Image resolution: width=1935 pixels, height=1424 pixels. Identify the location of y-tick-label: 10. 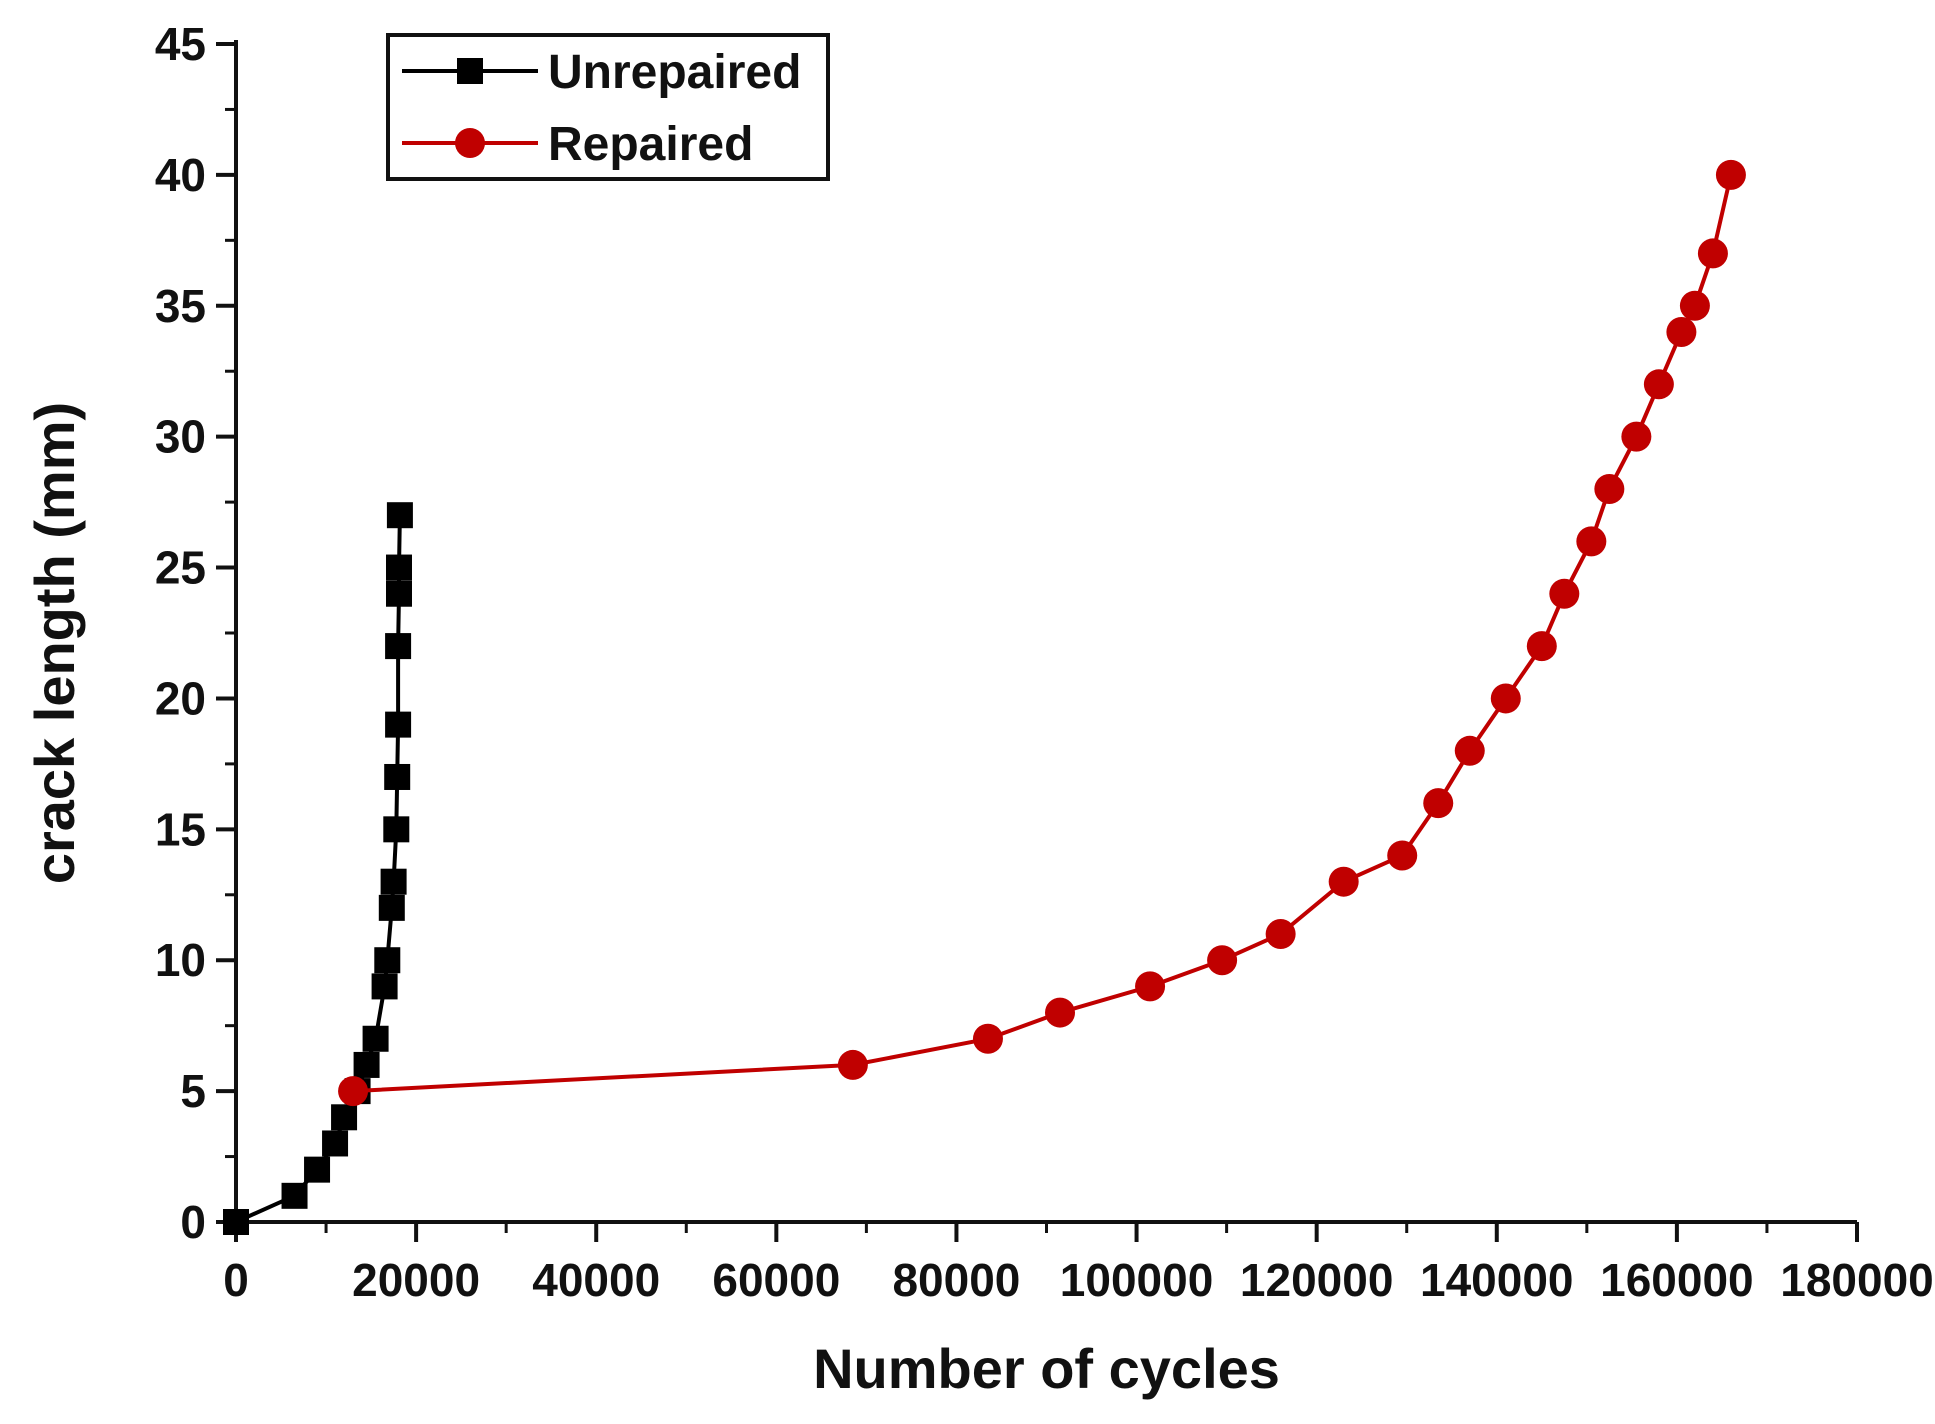
(180, 960).